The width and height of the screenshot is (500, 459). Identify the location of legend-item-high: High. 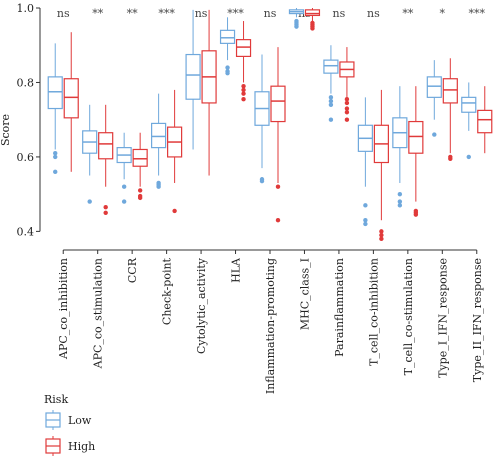
(70, 446).